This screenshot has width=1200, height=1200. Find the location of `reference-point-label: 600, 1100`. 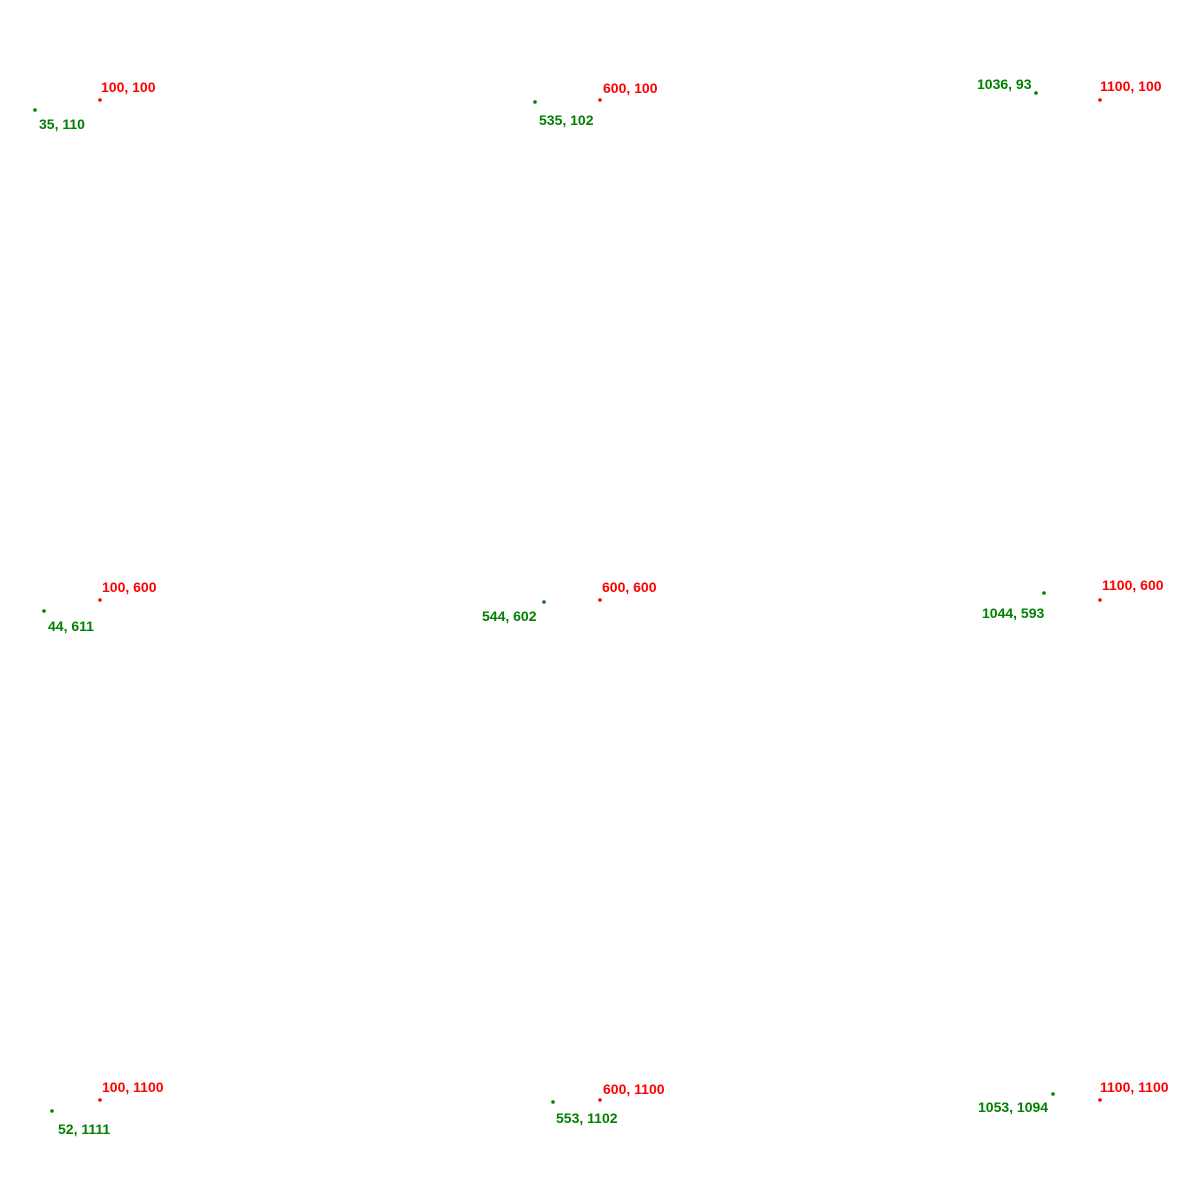

reference-point-label: 600, 1100 is located at coordinates (634, 1089).